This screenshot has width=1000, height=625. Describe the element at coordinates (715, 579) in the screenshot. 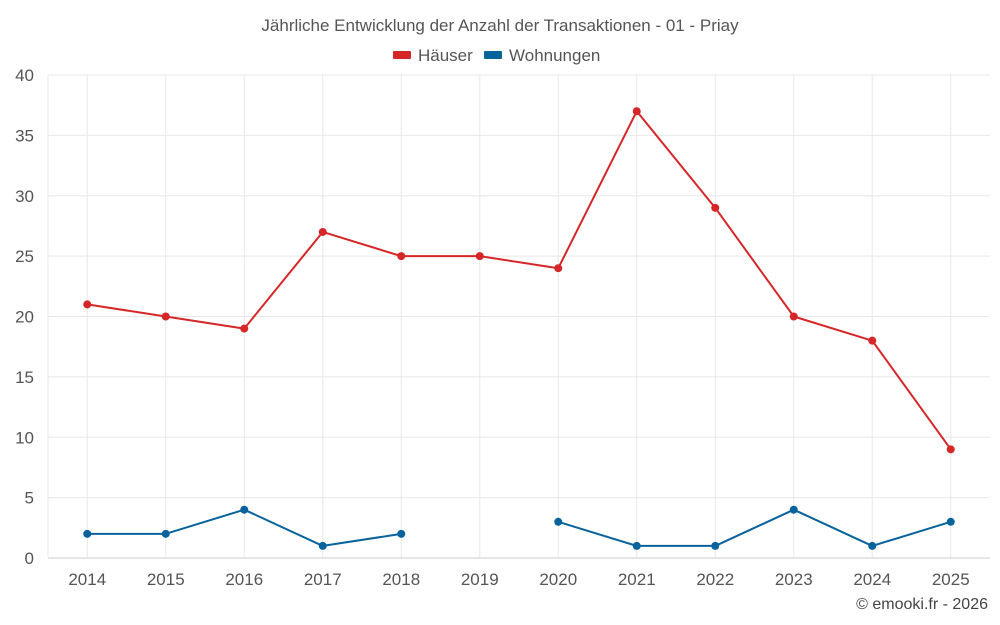

I see `x-tick-label: 2022` at that location.